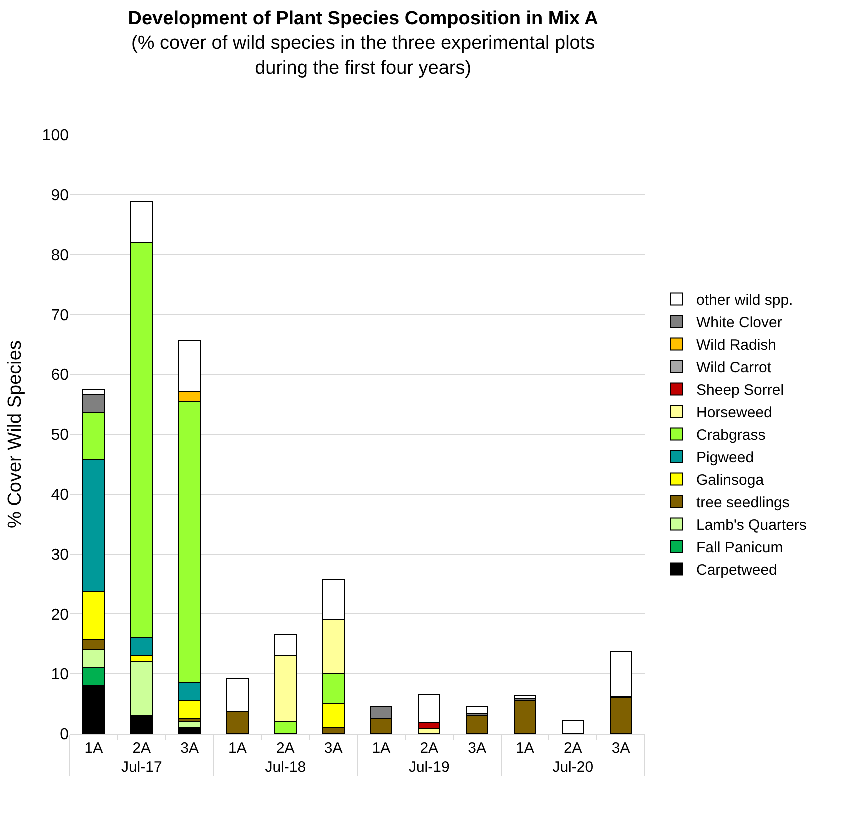  I want to click on legend-label: White Clover, so click(739, 323).